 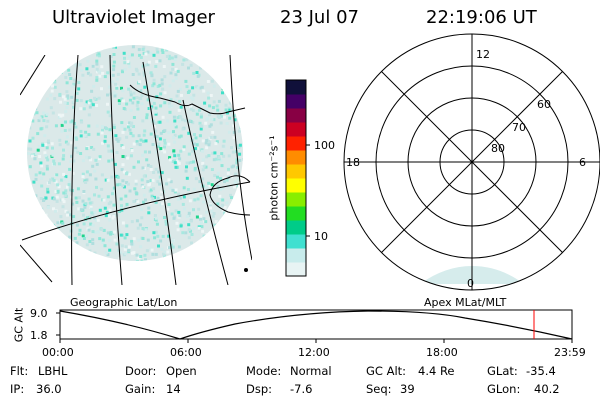 What do you see at coordinates (541, 371) in the screenshot?
I see `glat-value: -35.4` at bounding box center [541, 371].